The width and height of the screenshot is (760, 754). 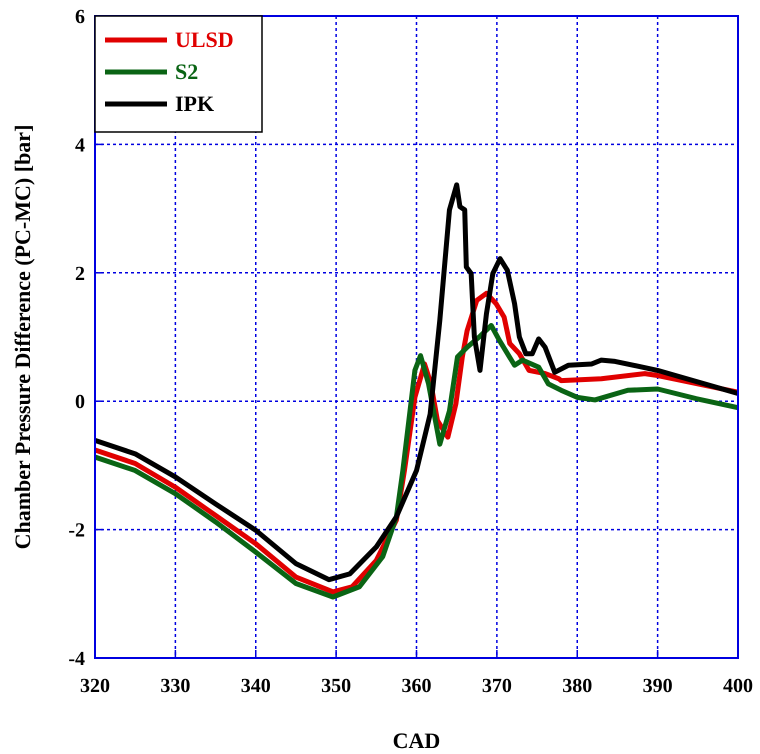 What do you see at coordinates (738, 686) in the screenshot?
I see `x-tick-label: 400` at bounding box center [738, 686].